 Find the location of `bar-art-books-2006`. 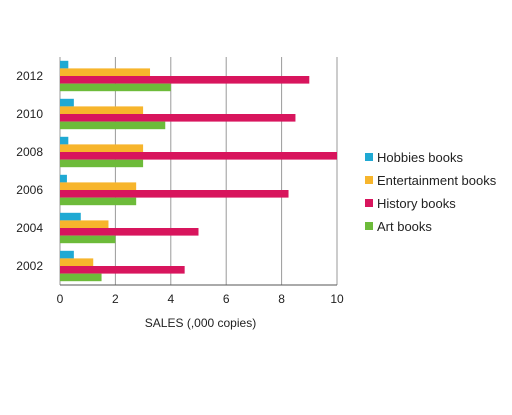

bar-art-books-2006 is located at coordinates (98, 201).